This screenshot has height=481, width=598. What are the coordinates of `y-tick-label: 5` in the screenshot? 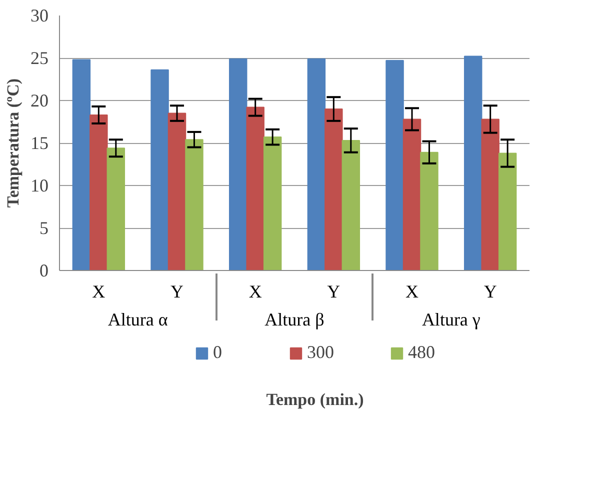 It's located at (44, 228).